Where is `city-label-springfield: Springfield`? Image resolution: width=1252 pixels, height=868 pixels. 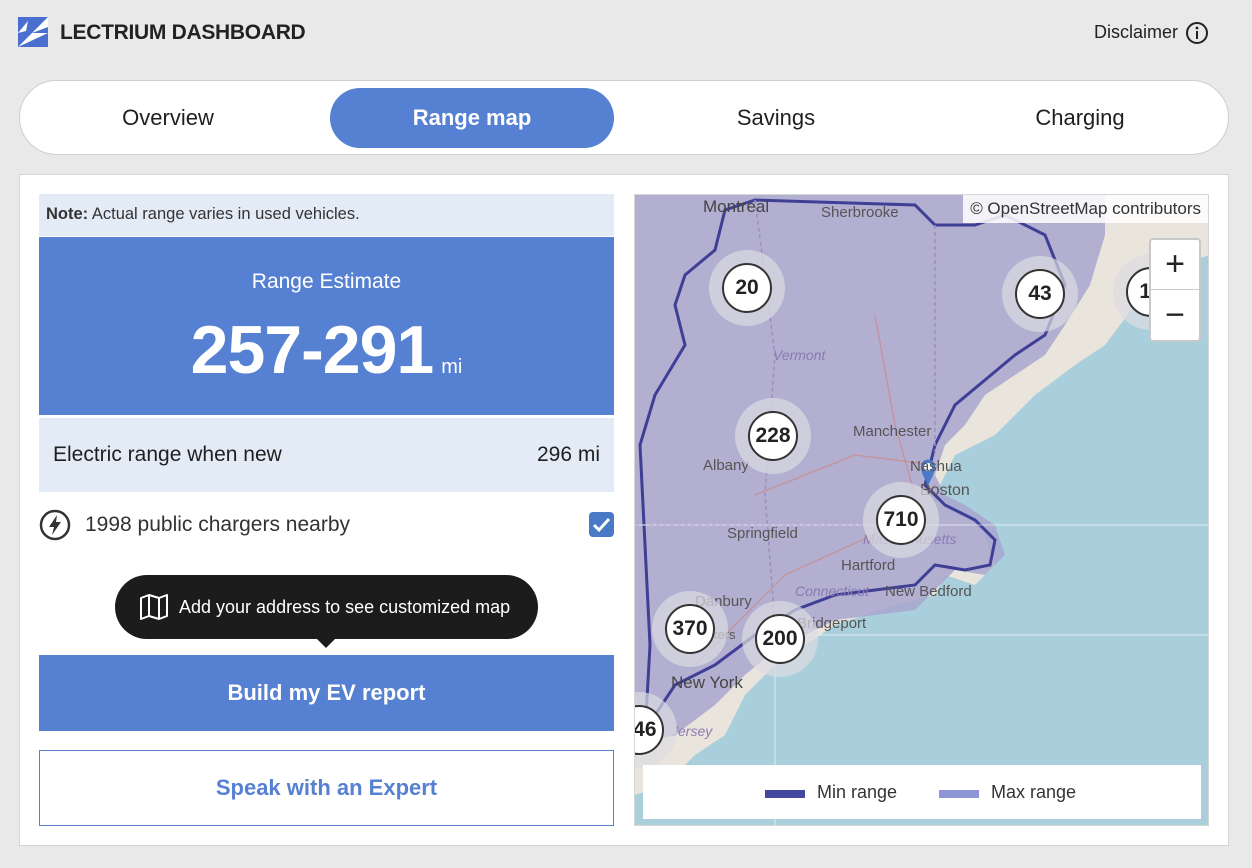 city-label-springfield: Springfield is located at coordinates (762, 533).